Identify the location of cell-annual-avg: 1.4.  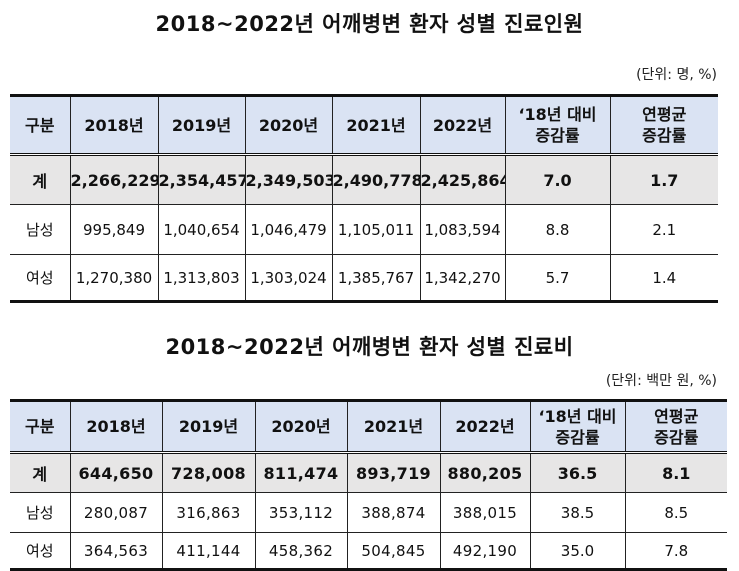
(663, 278).